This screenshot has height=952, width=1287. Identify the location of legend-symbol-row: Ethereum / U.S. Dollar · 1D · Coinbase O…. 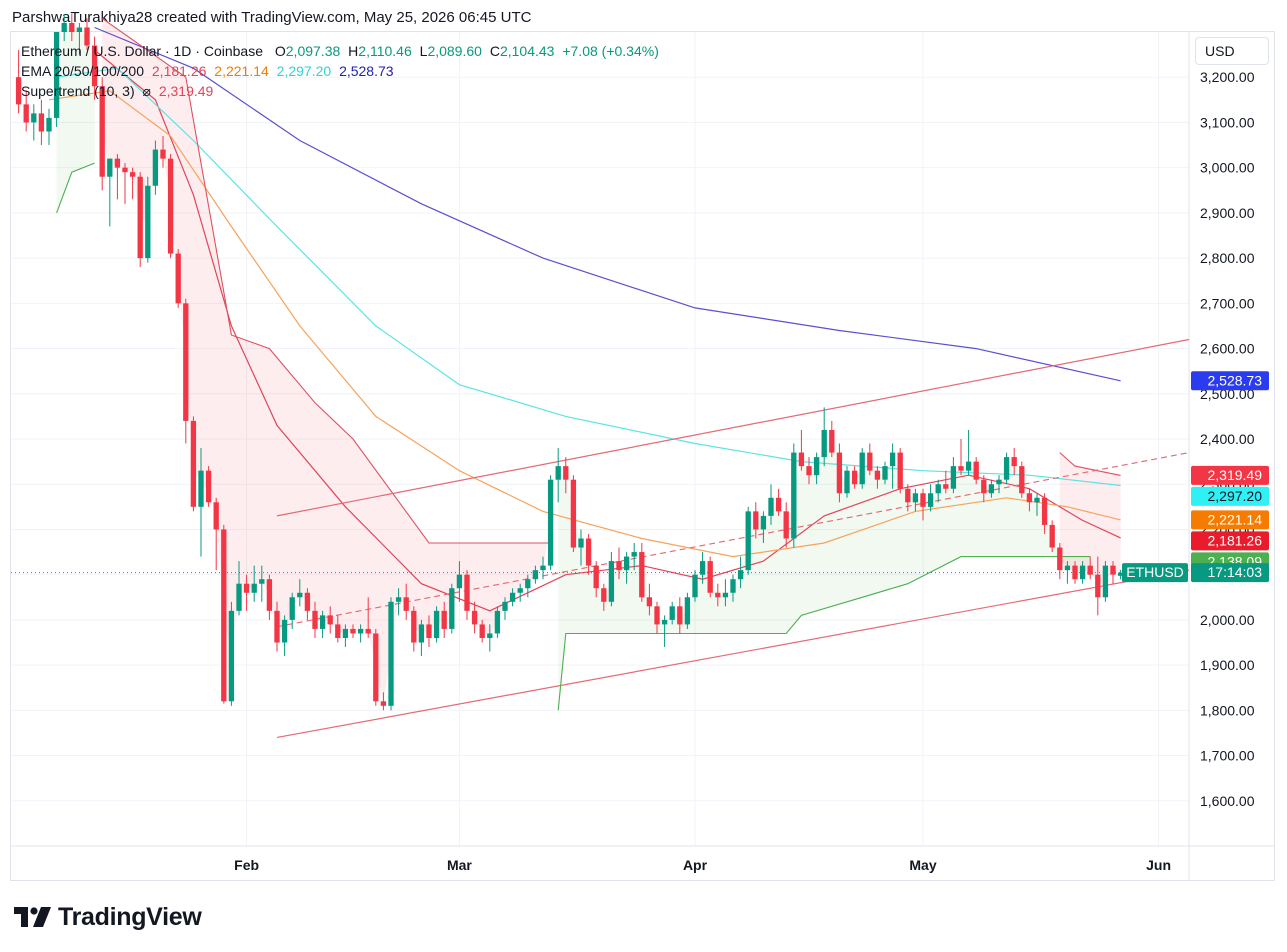
(342, 51).